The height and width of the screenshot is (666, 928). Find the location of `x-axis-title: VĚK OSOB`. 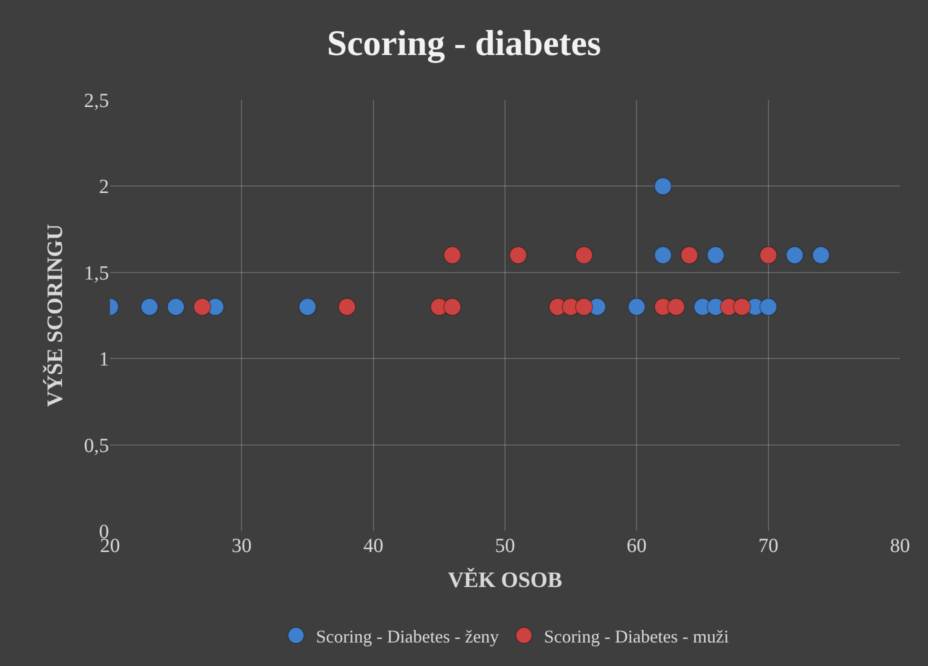

x-axis-title: VĚK OSOB is located at coordinates (505, 579).